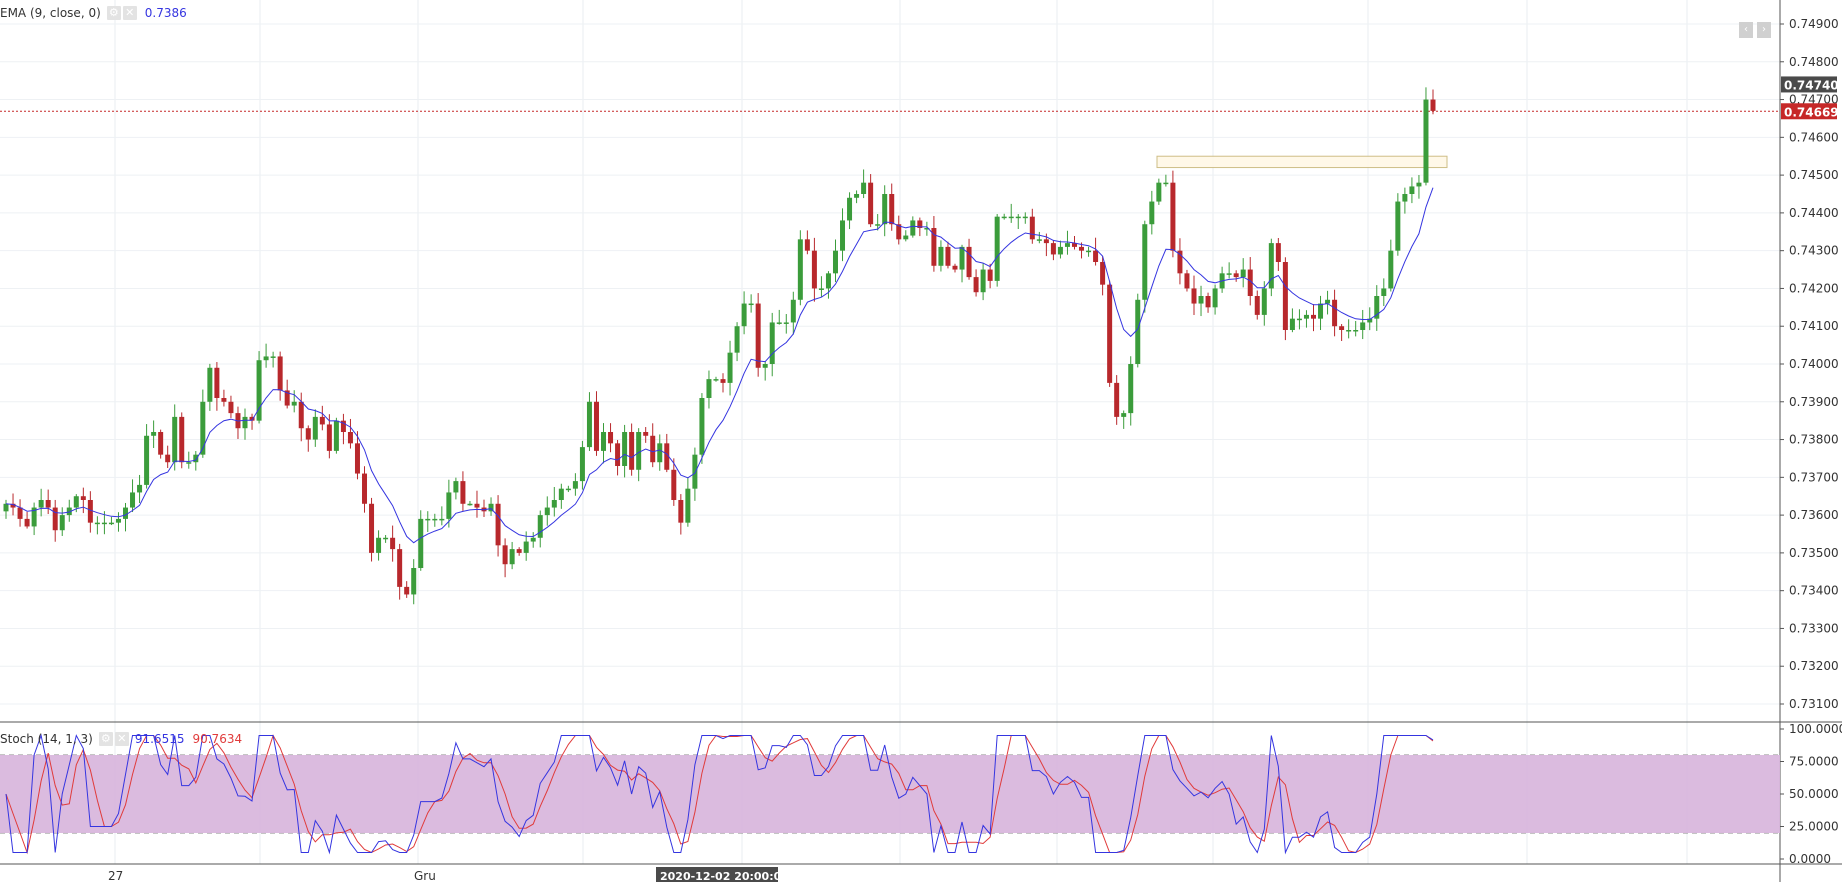  What do you see at coordinates (1814, 477) in the screenshot?
I see `price-tick-label: 0.73700` at bounding box center [1814, 477].